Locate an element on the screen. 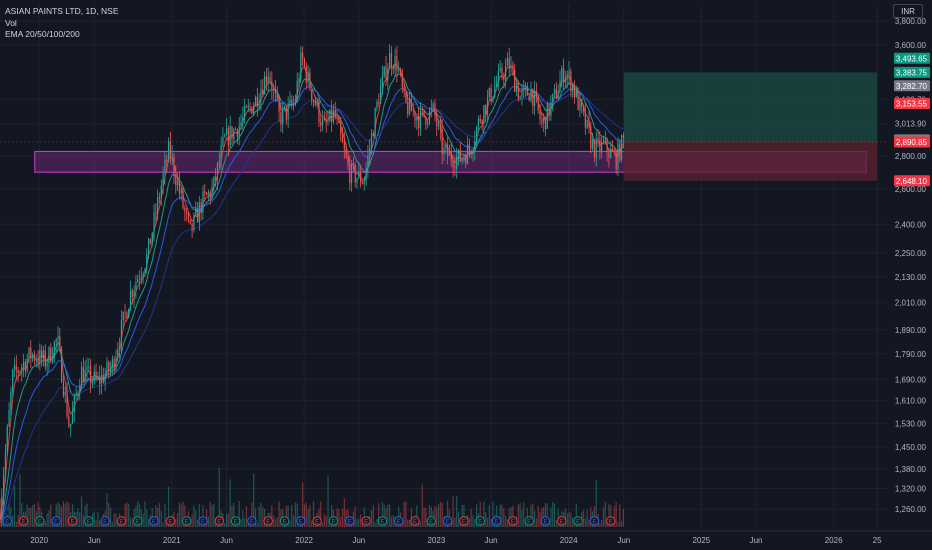  symbol-title: ASIAN PAINTS LTD, 1D, NSE is located at coordinates (62, 11).